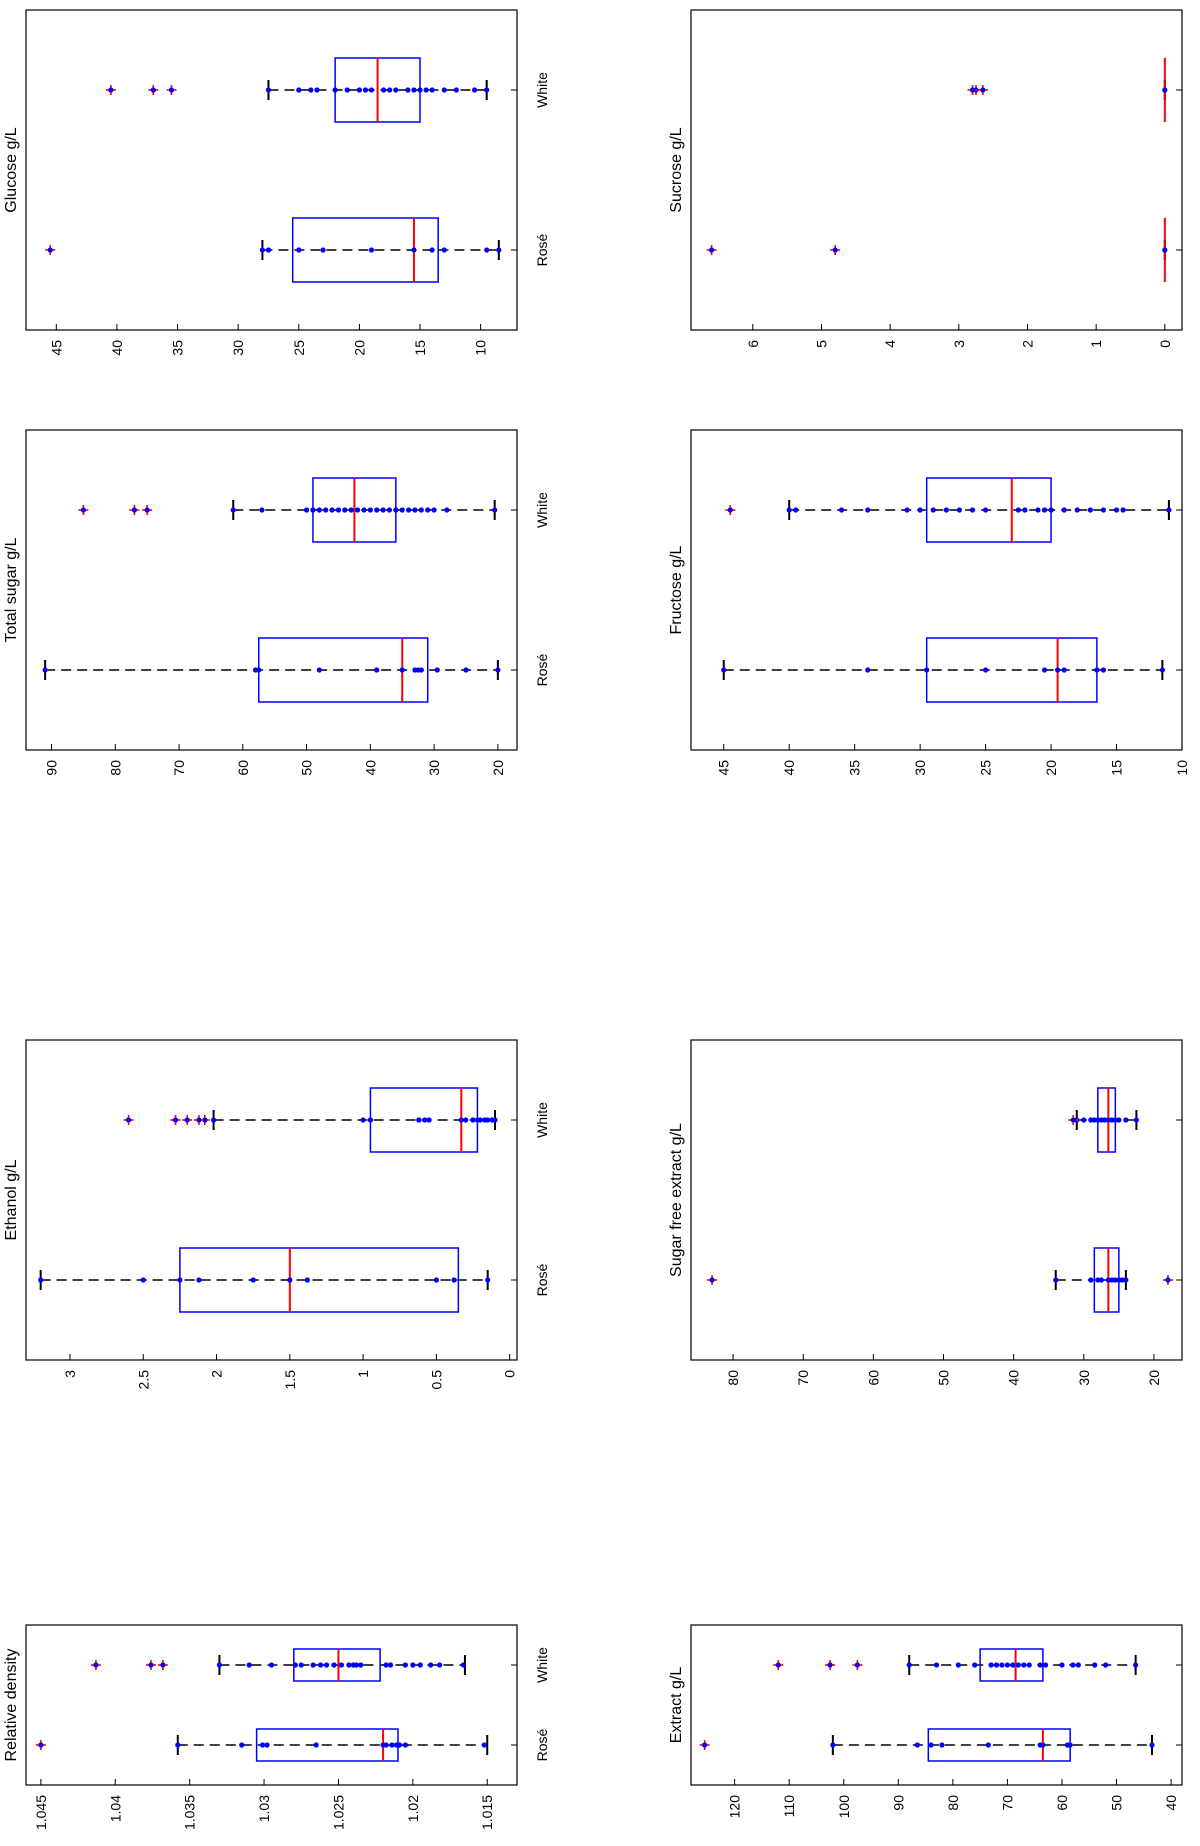 Image resolution: width=1200 pixels, height=1846 pixels. Describe the element at coordinates (276, 1214) in the screenshot. I see `boxplot-panel-1: 3 2.5 2 1.5 1 0.5 0 Rosé White Ethanol g/L` at that location.